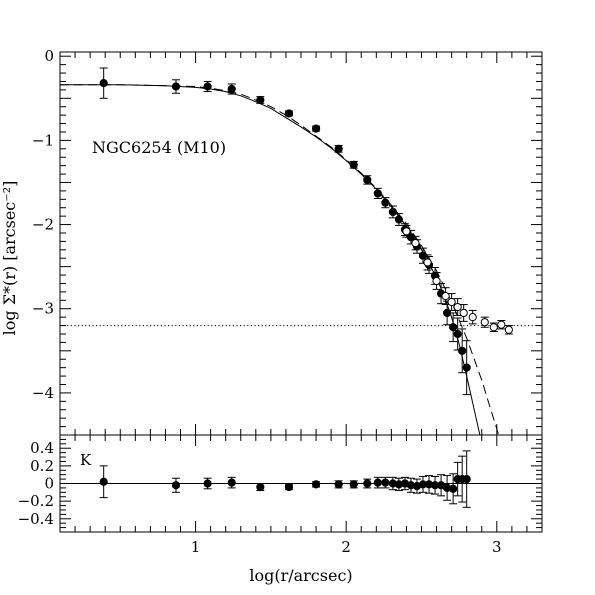 The image size is (595, 595). I want to click on top-y-tick-label: 0, so click(49, 56).